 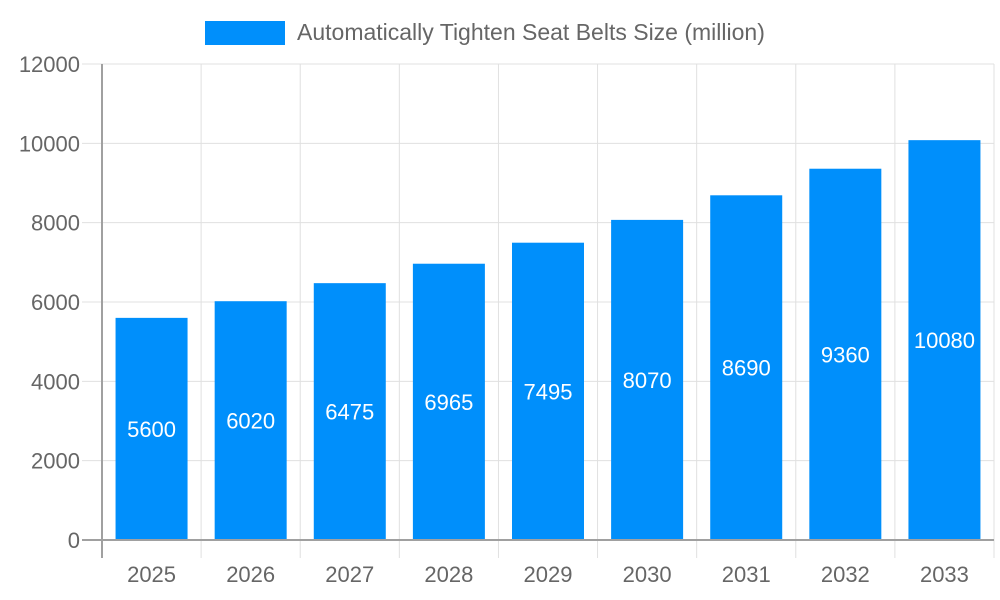 I want to click on bar-2032, so click(x=845, y=354).